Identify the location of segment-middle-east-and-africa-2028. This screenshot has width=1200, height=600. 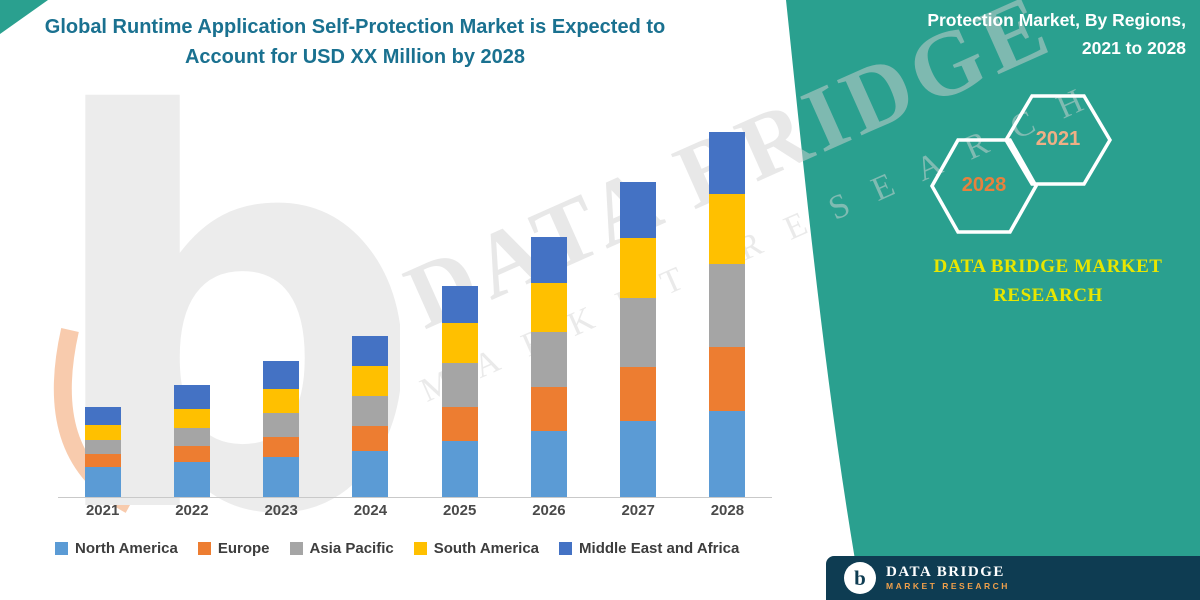
(727, 163).